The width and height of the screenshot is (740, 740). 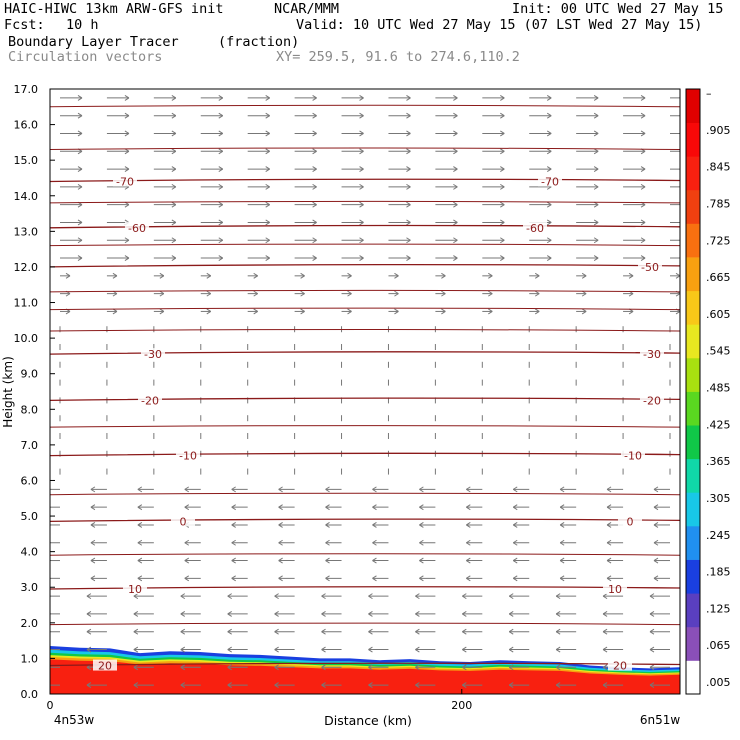 I want to click on y-tick-label: 6.0, so click(x=30, y=480).